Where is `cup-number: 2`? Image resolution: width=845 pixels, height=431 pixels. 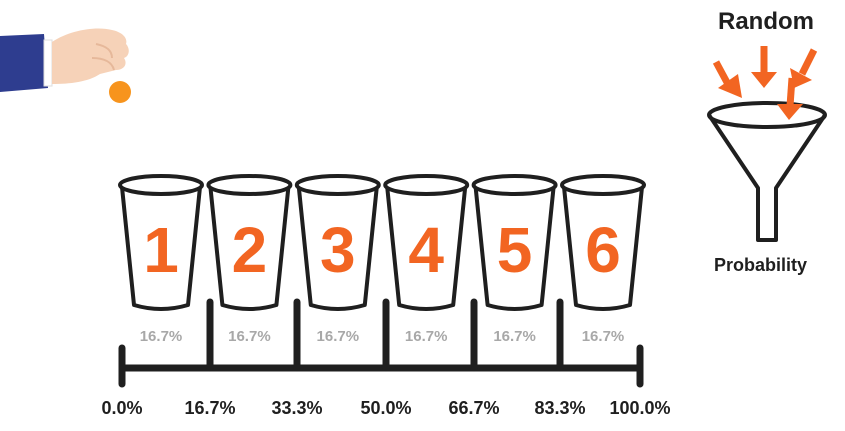
cup-number: 2 is located at coordinates (250, 250).